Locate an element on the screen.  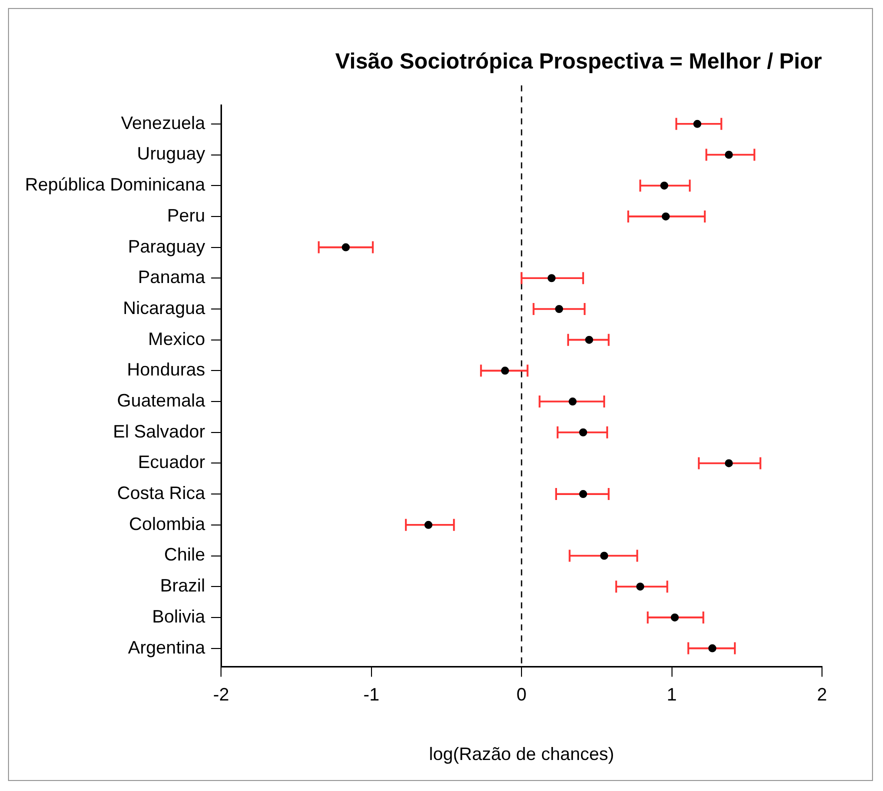
y-tick-label: Bolivia is located at coordinates (179, 616).